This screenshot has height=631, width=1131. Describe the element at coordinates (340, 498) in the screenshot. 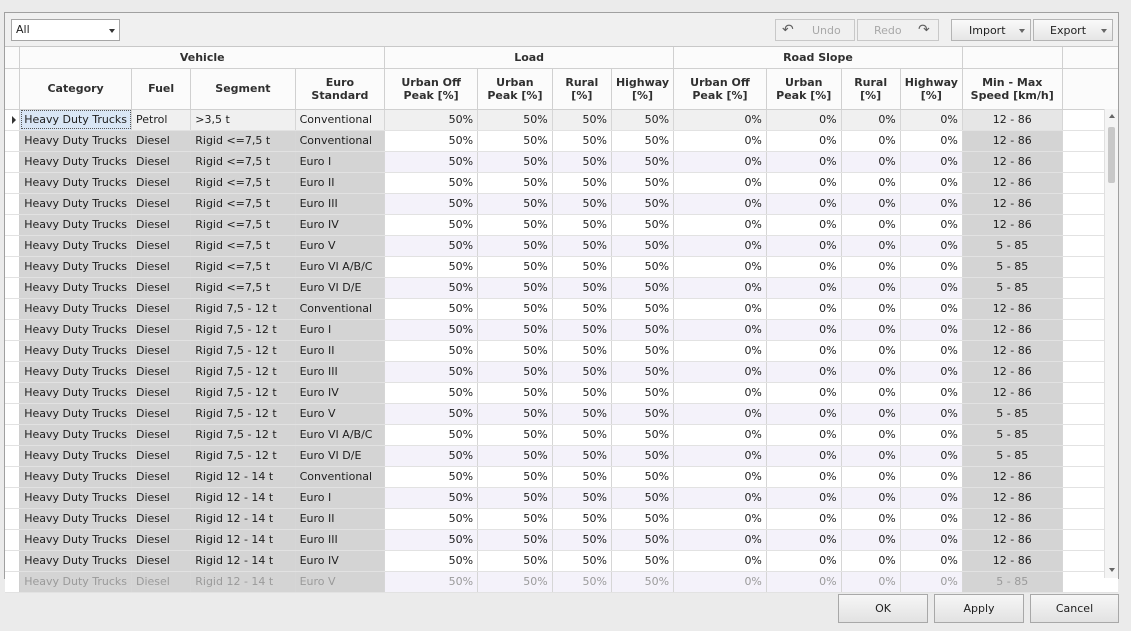

I see `table-cell: Euro I` at that location.